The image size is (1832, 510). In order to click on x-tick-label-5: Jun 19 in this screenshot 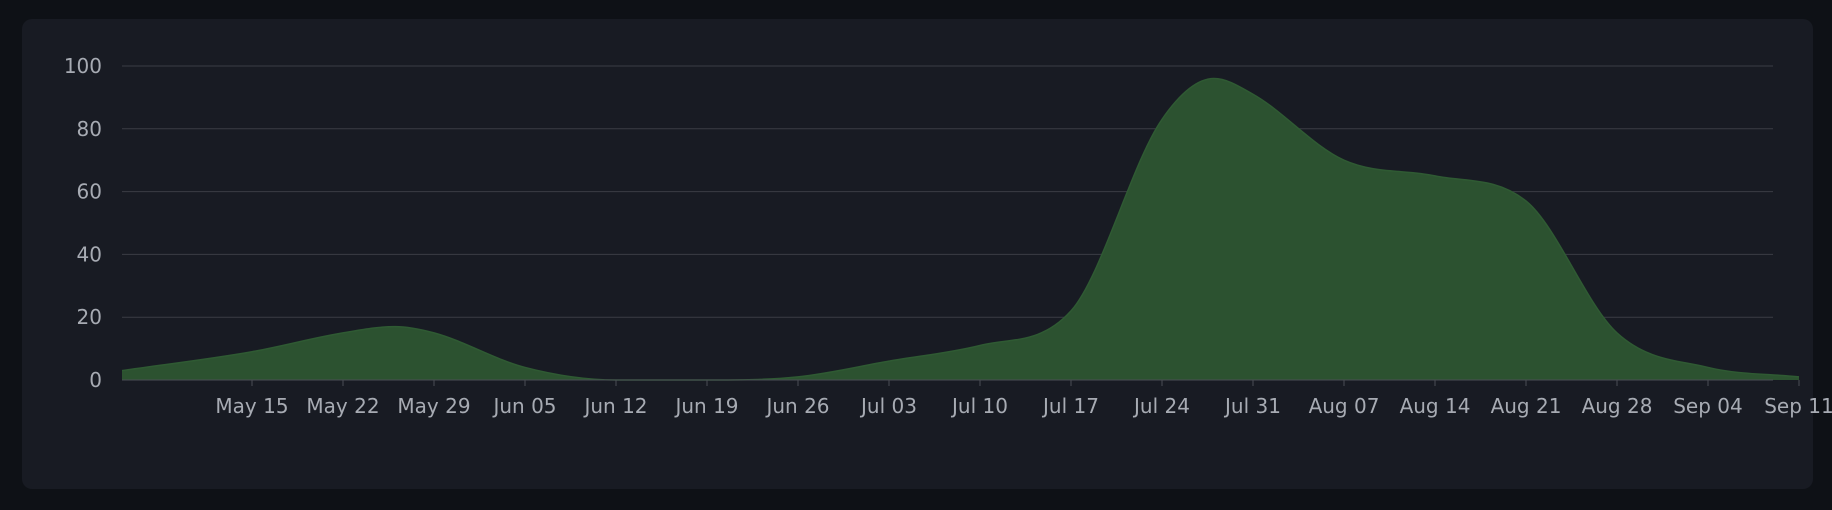, I will do `click(705, 406)`.